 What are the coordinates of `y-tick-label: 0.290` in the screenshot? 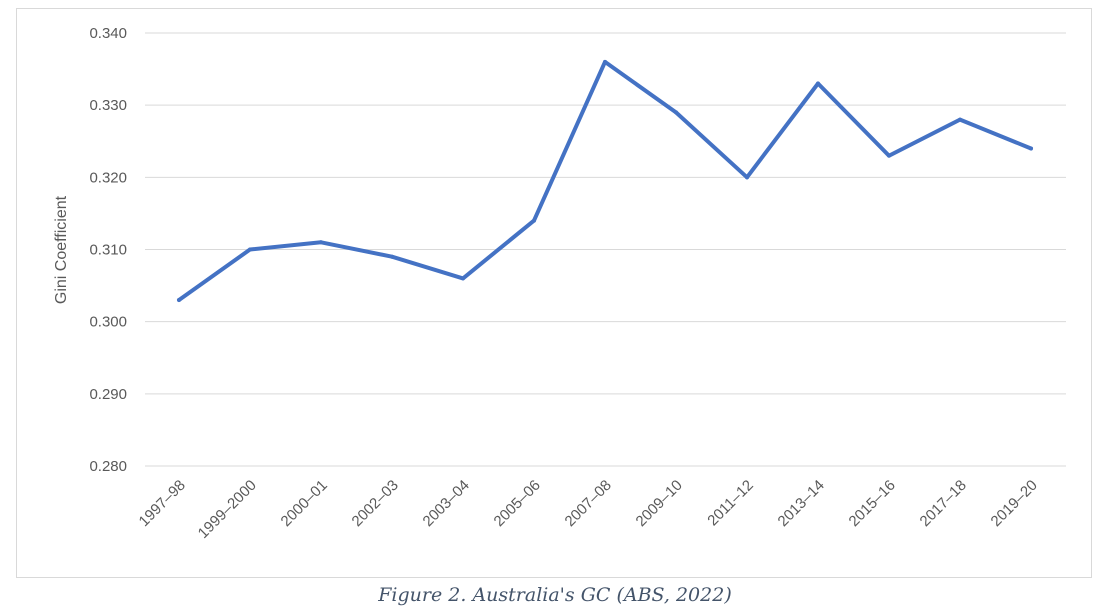 It's located at (108, 394).